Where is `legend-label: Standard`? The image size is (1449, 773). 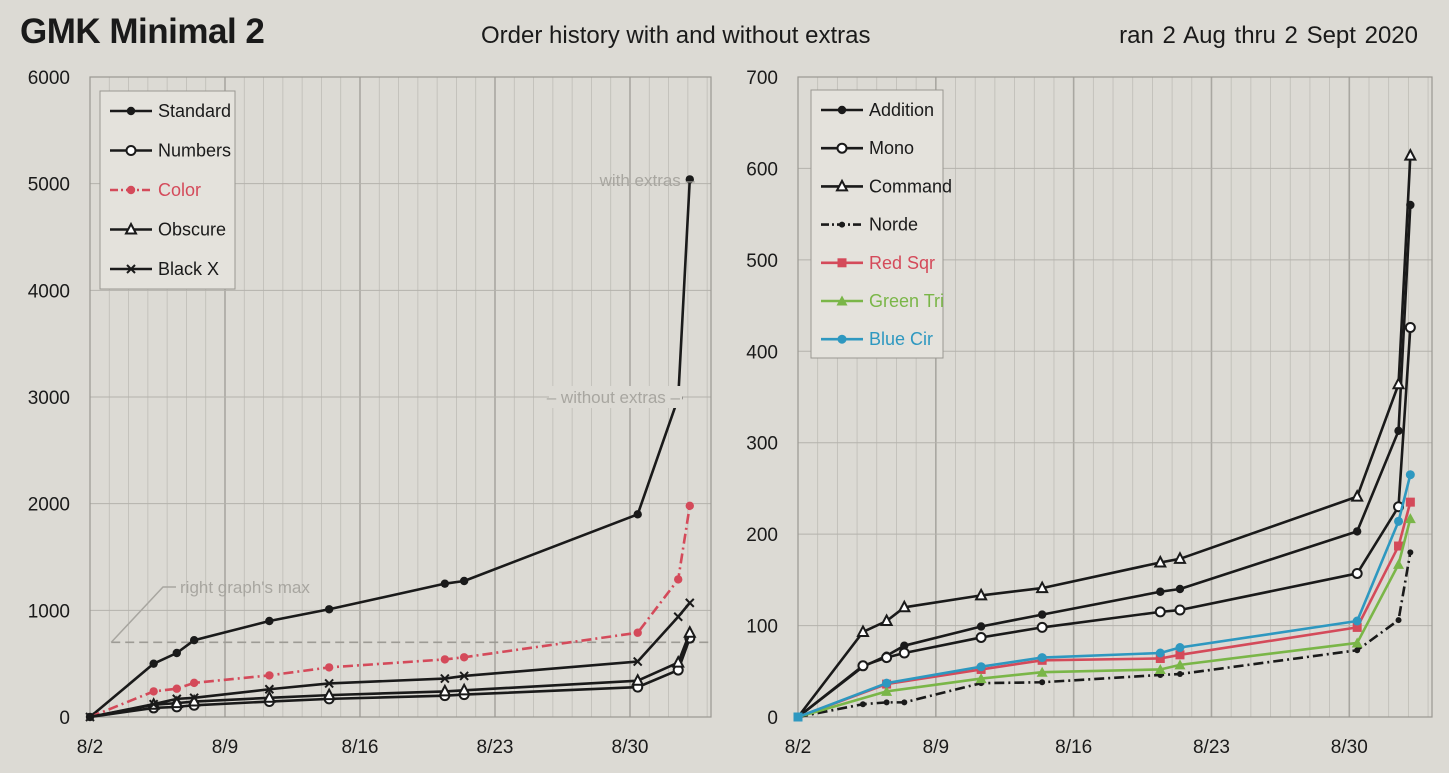 legend-label: Standard is located at coordinates (194, 111).